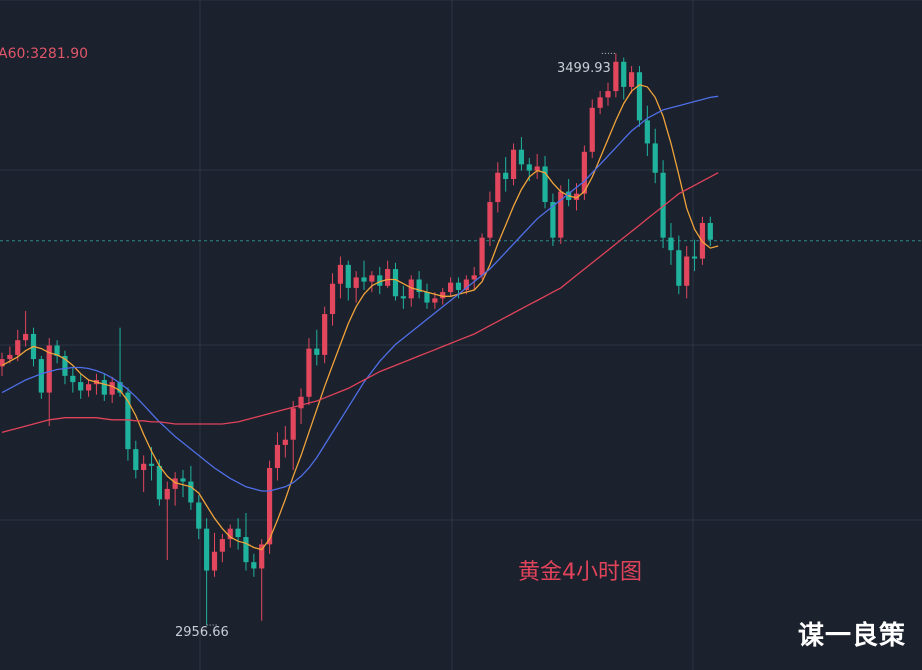 This screenshot has height=670, width=922. I want to click on ma60-readout: A60:3281.90, so click(44, 54).